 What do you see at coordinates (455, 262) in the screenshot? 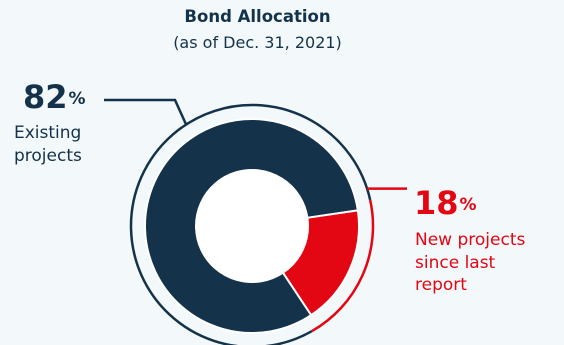
I see `new-label-line: since last` at bounding box center [455, 262].